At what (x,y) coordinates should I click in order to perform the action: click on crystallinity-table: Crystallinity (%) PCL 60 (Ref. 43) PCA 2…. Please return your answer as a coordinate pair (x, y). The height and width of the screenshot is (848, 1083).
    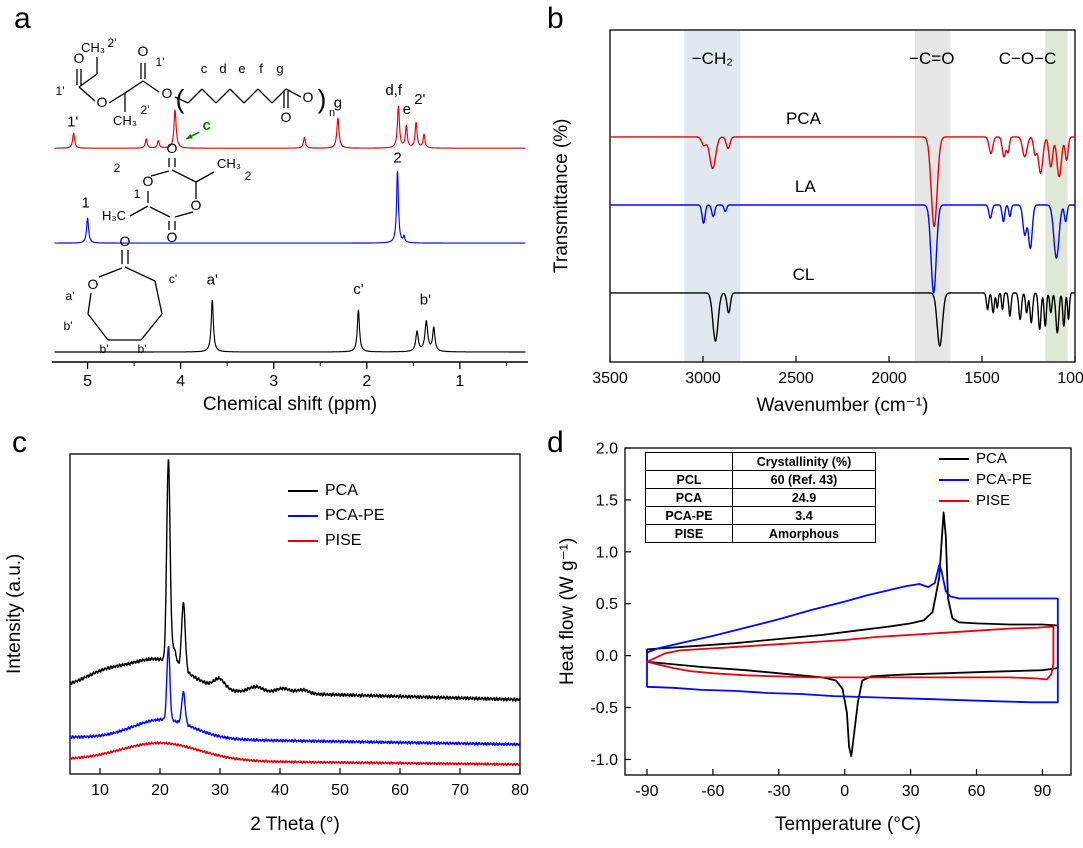
    Looking at the image, I should click on (760, 497).